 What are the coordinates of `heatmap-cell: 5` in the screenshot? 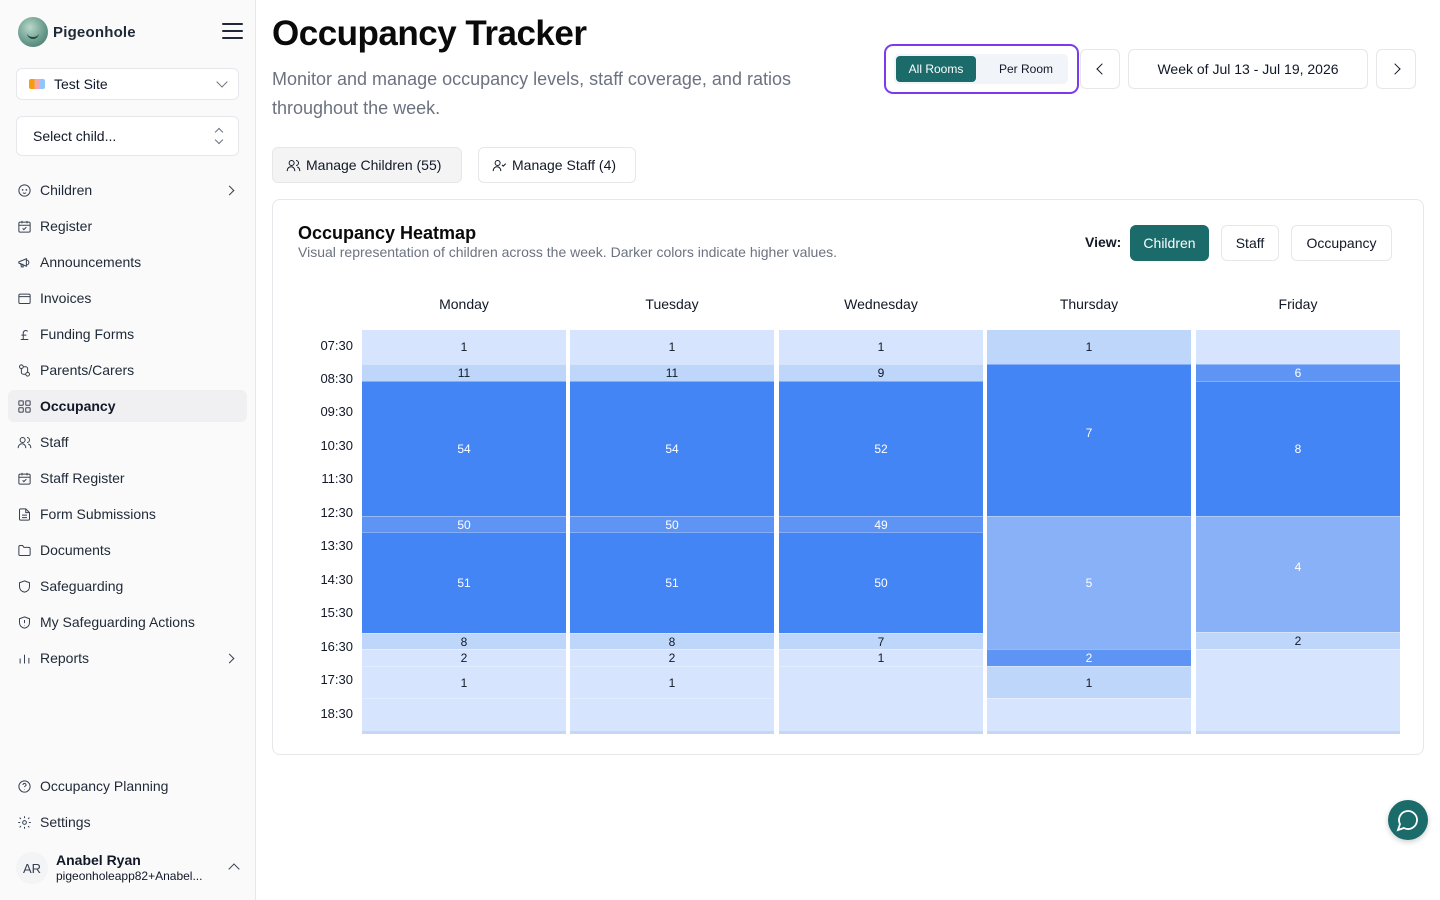 It's located at (1089, 582).